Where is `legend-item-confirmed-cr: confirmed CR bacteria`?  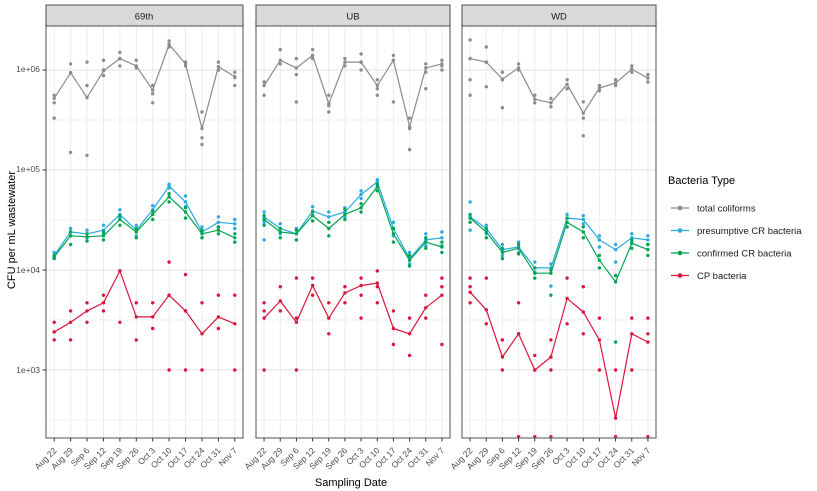
legend-item-confirmed-cr: confirmed CR bacteria is located at coordinates (731, 254).